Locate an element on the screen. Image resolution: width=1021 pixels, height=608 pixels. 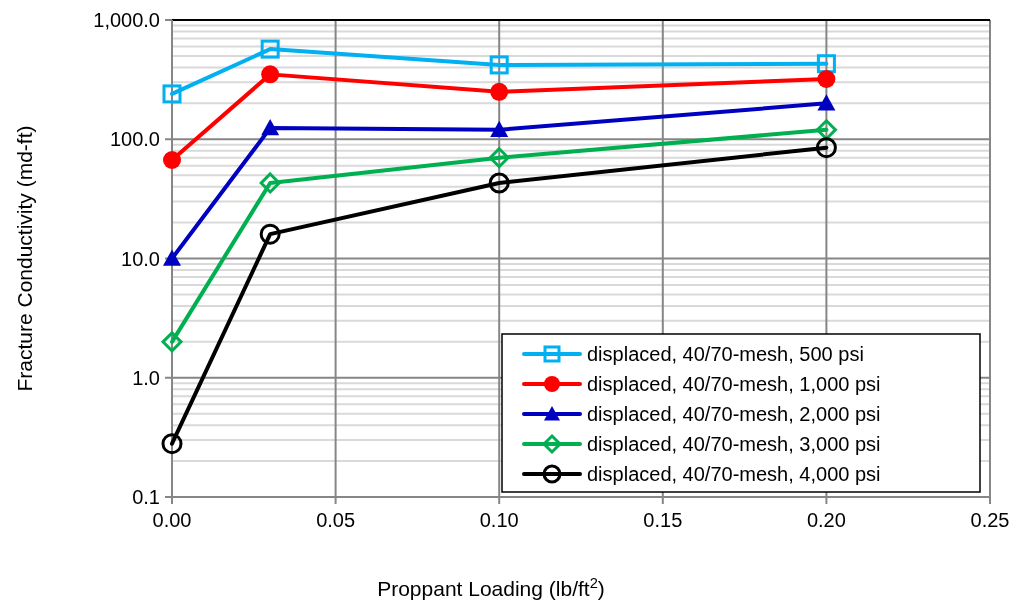
x-tick-label: 0.15 is located at coordinates (663, 520).